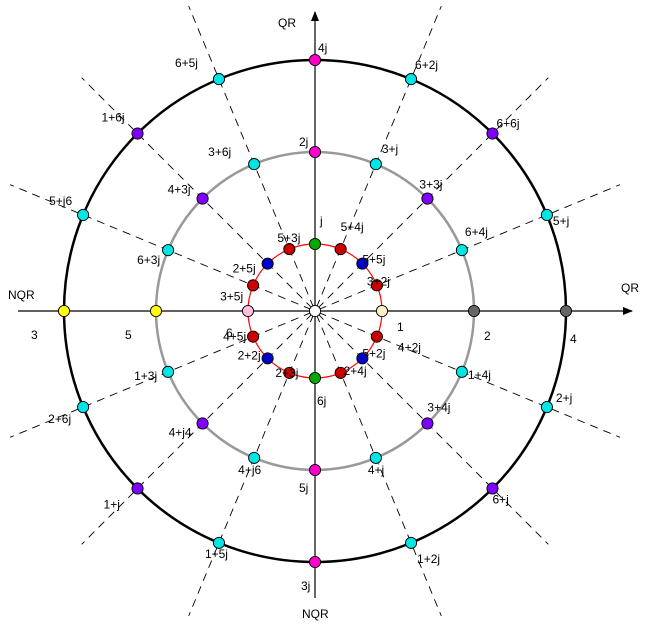 This screenshot has width=660, height=629. What do you see at coordinates (244, 269) in the screenshot?
I see `inner-point-label: 2+5j` at bounding box center [244, 269].